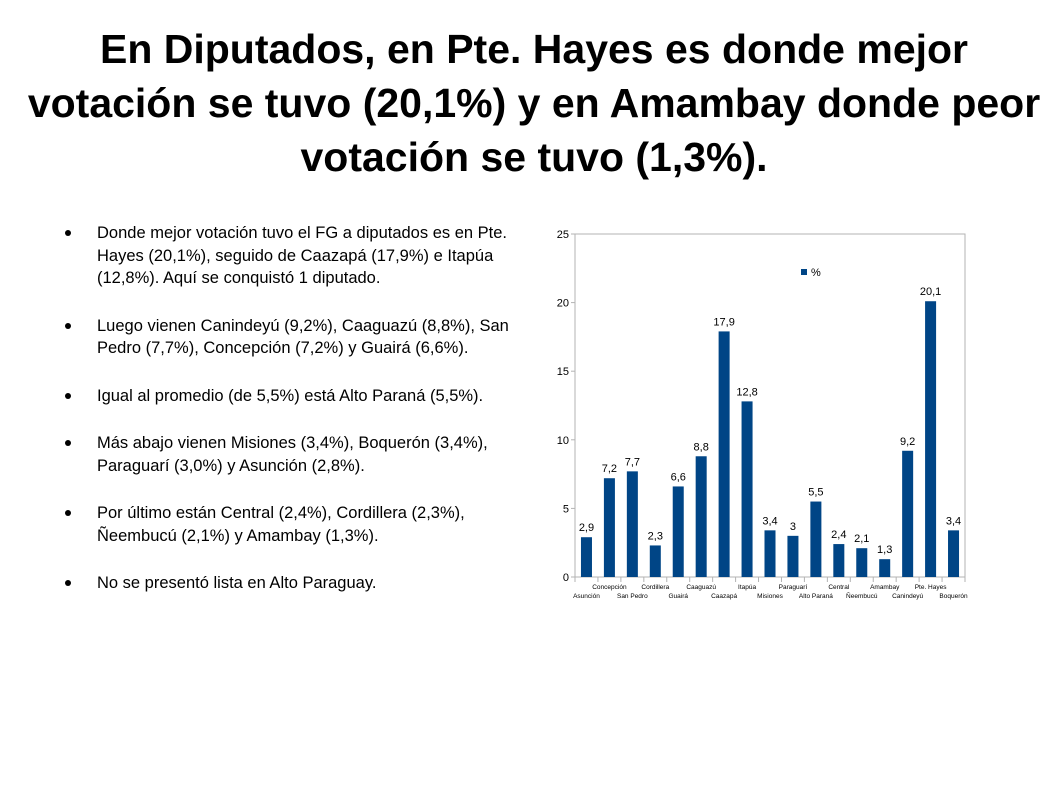 The width and height of the screenshot is (1058, 793). I want to click on x-tick-label: Paraguarí, so click(793, 587).